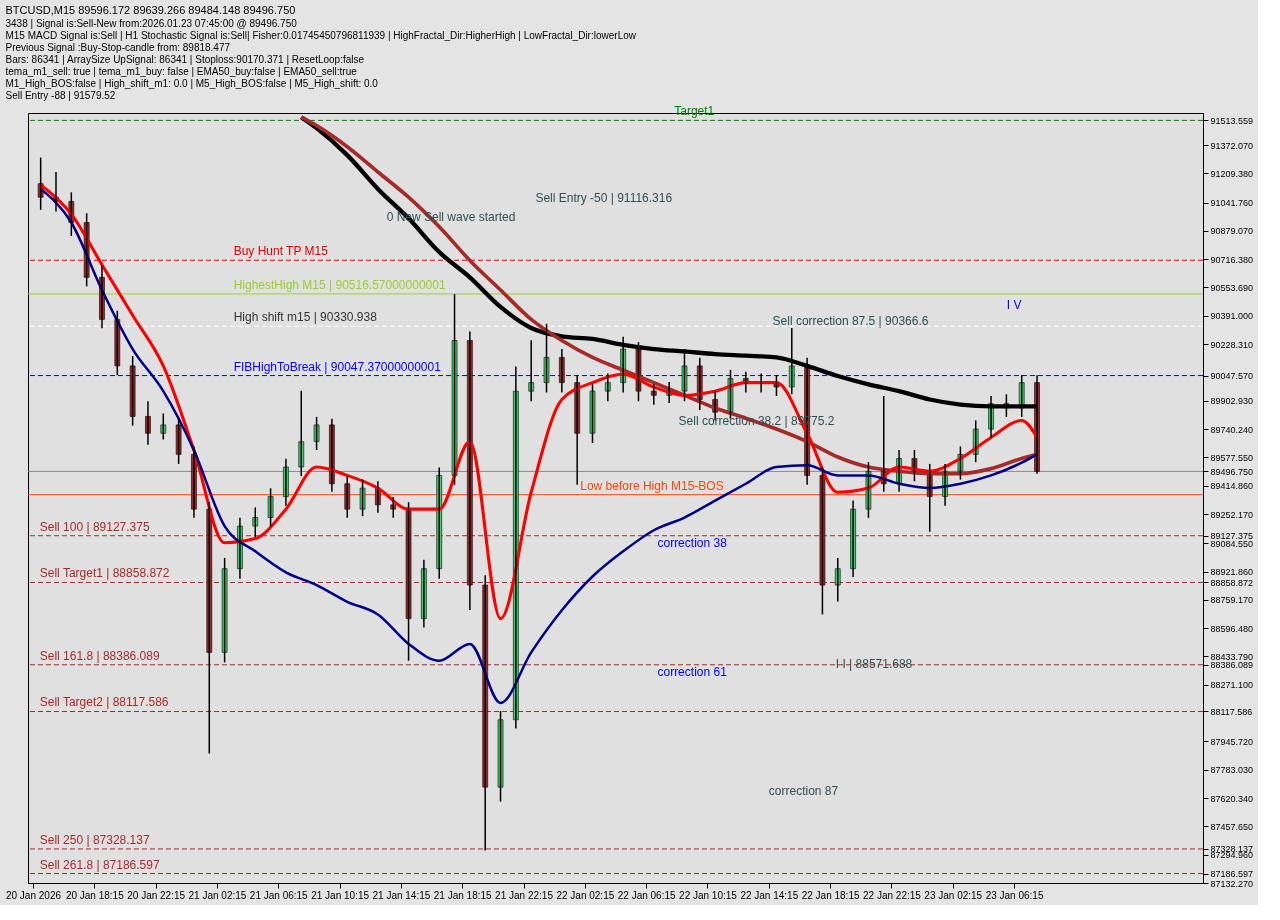  I want to click on annotation: Sell correction 87.5 | 90366.6, so click(850, 320).